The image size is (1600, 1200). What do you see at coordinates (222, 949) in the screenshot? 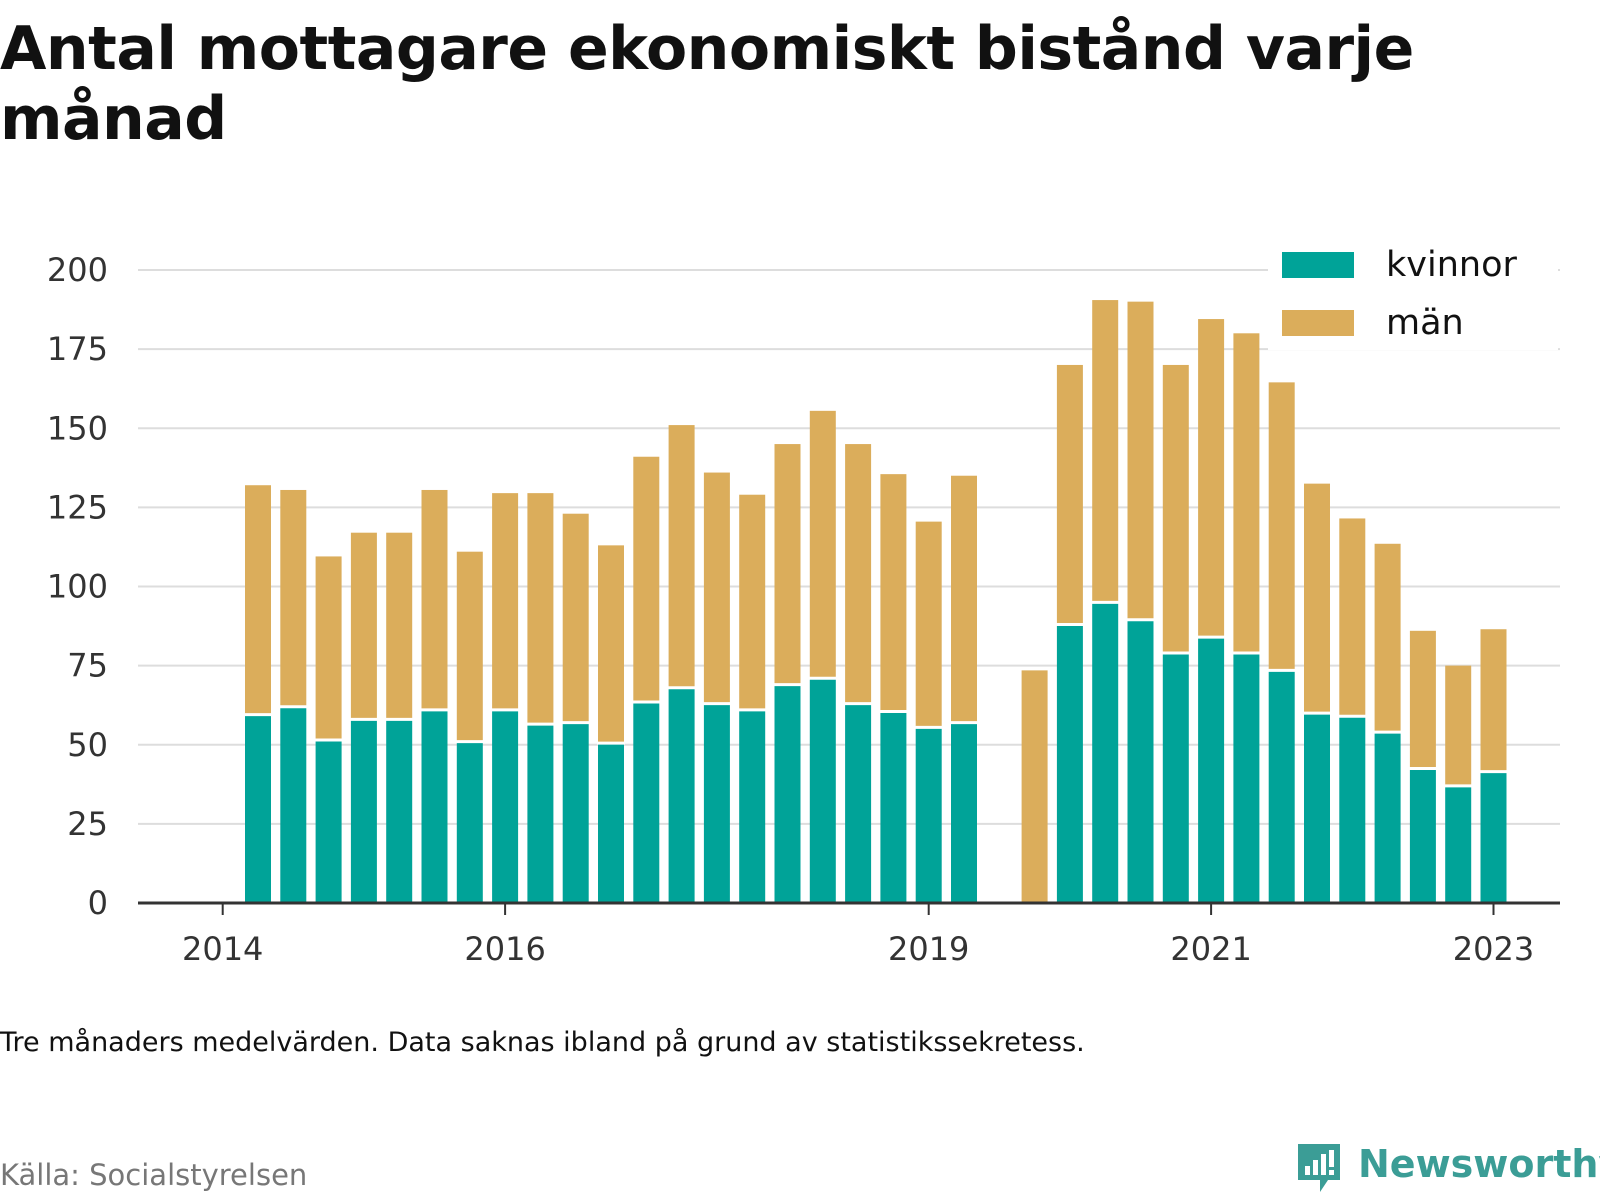
I see `x-tick-label: 2014` at bounding box center [222, 949].